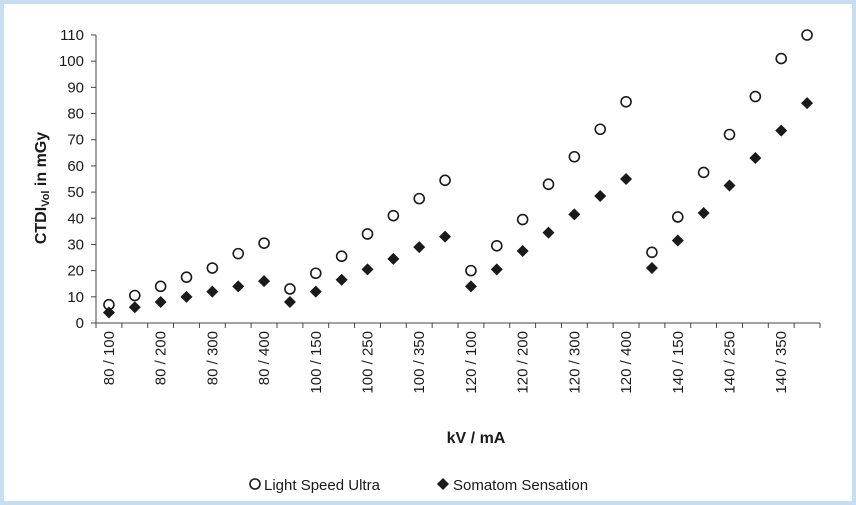 The width and height of the screenshot is (856, 505). I want to click on y-tick-label: 100, so click(71, 61).